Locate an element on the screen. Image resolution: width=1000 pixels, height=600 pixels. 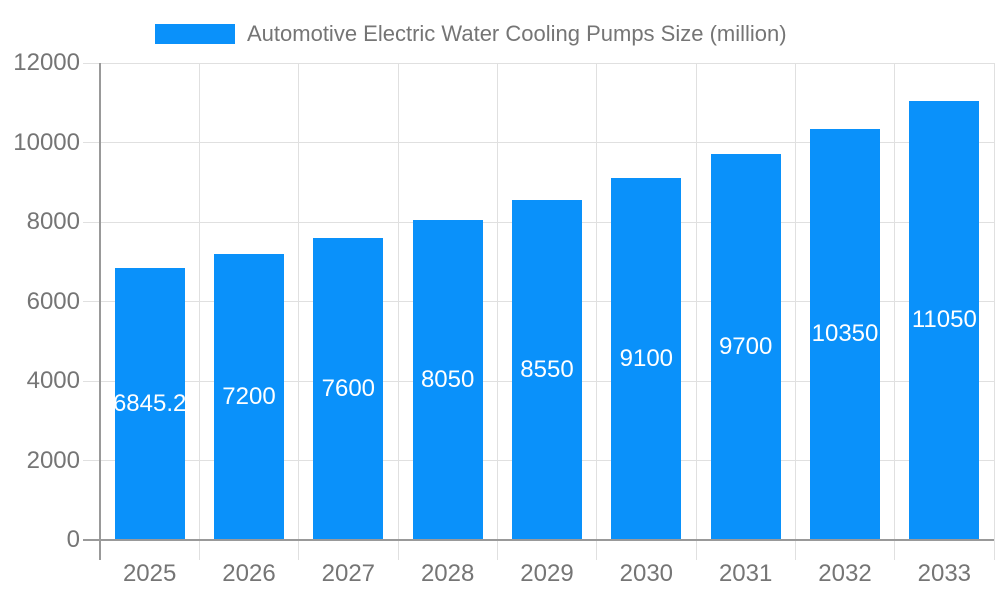
x-axis-tick-label: 2025 is located at coordinates (149, 573).